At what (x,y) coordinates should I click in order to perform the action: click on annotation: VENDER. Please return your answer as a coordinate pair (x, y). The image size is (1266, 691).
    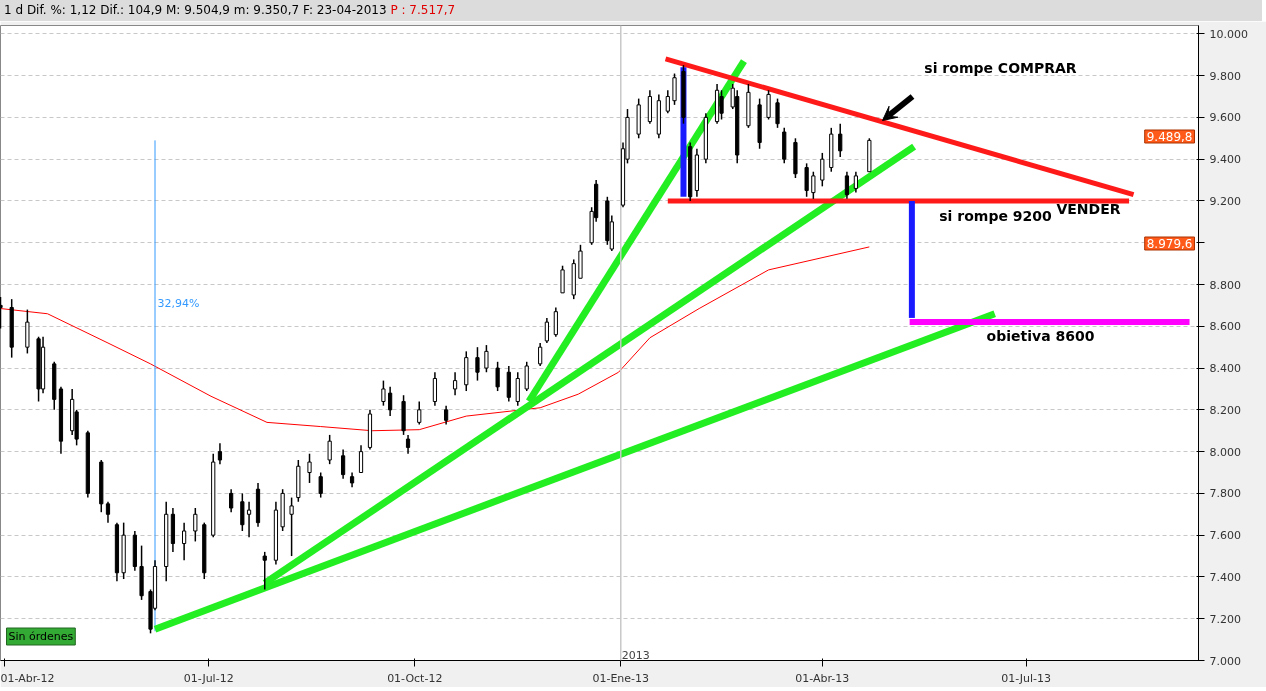
    Looking at the image, I should click on (1088, 208).